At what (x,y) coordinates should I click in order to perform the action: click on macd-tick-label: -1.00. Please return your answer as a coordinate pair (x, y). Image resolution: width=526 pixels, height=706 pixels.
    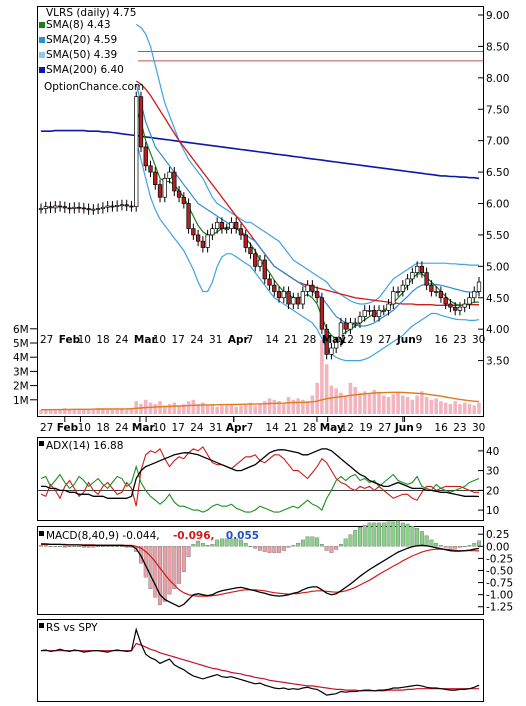
    Looking at the image, I should click on (499, 596).